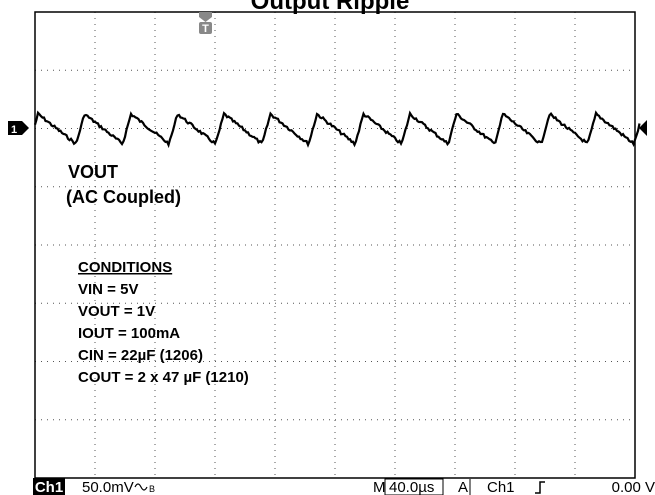  Describe the element at coordinates (123, 197) in the screenshot. I see `trace-note: (AC Coupled)` at that location.